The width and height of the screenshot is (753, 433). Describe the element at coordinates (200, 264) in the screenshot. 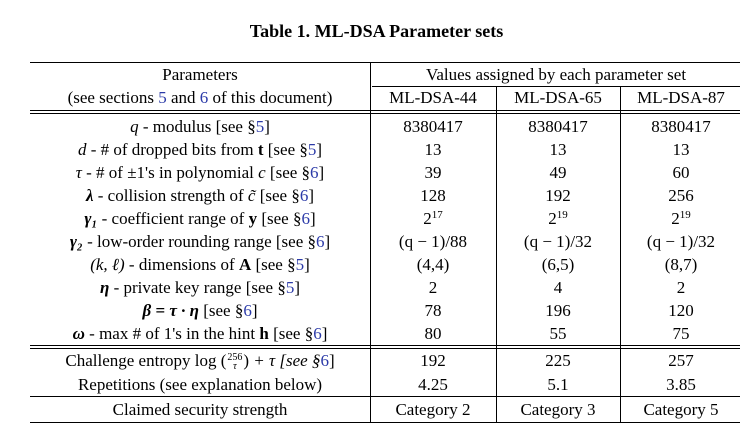

I see `row-label-dimensions: (k, ℓ) - dimensions of A [see §5]` at that location.